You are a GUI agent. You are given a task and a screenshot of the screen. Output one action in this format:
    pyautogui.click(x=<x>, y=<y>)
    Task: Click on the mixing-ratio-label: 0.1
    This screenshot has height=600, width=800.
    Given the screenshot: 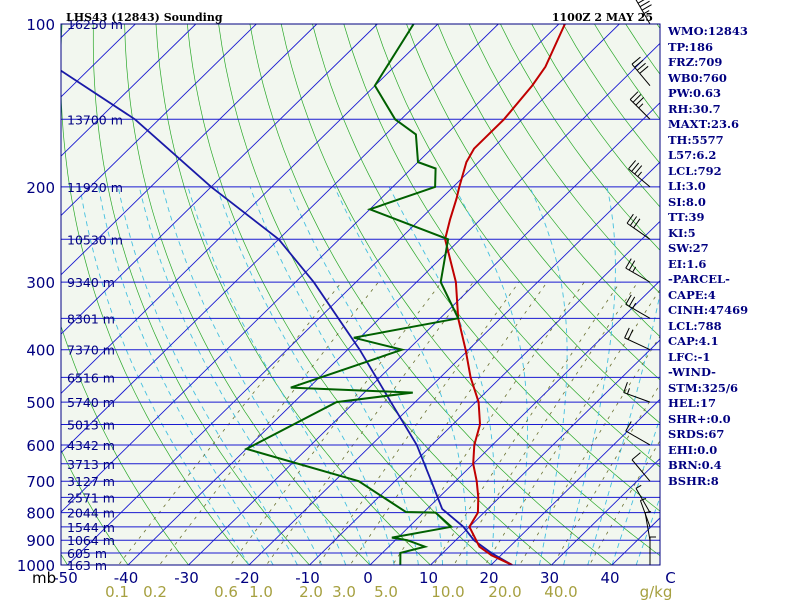 What is the action you would take?
    pyautogui.click(x=117, y=591)
    